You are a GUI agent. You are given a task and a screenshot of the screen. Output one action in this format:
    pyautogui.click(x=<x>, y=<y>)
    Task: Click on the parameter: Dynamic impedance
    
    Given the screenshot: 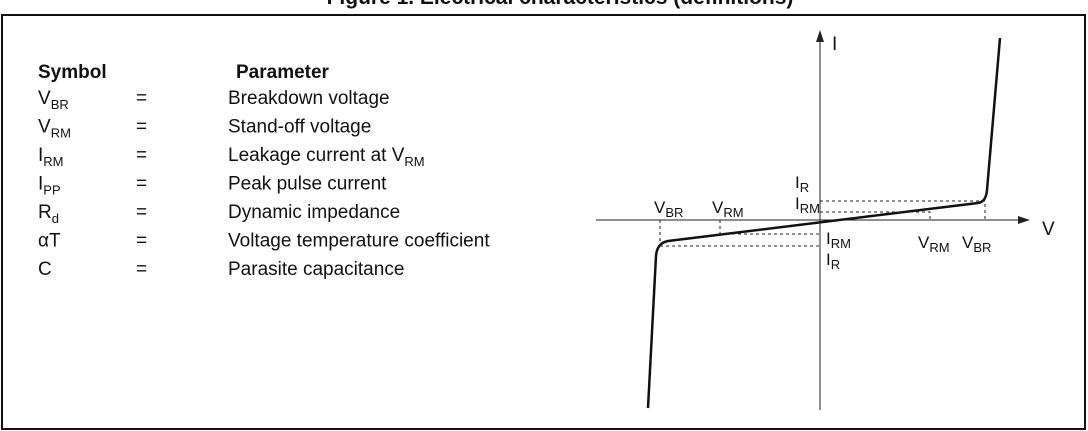 What is the action you would take?
    pyautogui.click(x=314, y=212)
    